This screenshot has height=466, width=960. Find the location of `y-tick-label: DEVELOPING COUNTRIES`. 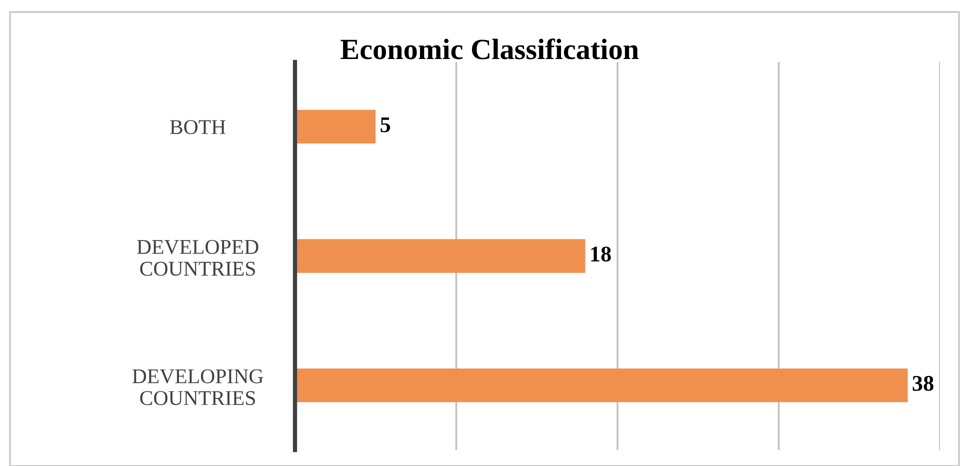

y-tick-label: DEVELOPING COUNTRIES is located at coordinates (198, 387).